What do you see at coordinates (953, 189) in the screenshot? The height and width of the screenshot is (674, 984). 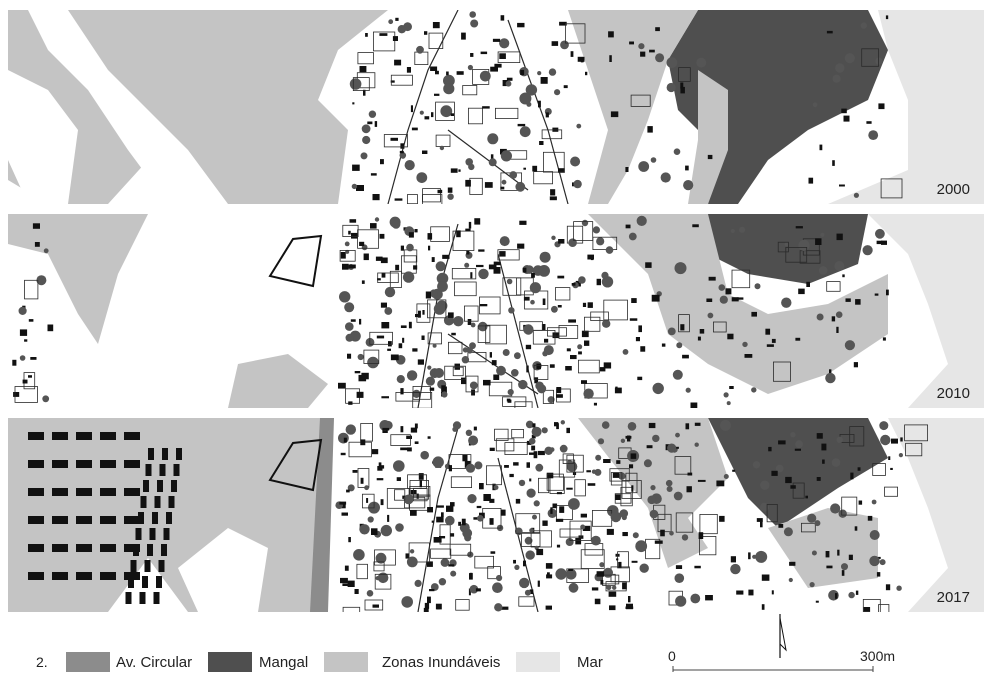 I see `year-label: 2000` at bounding box center [953, 189].